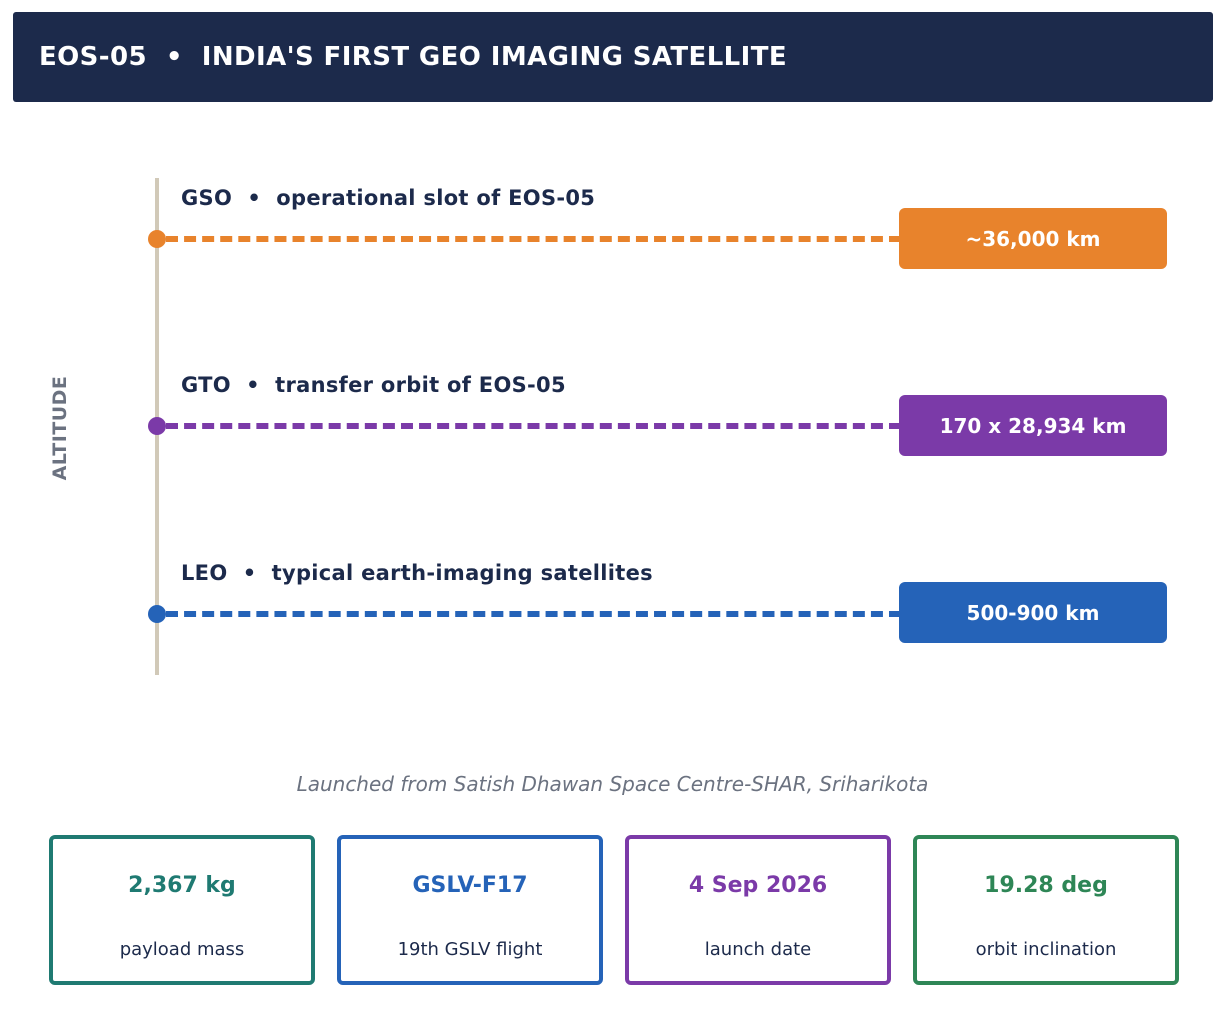  I want to click on stat-value-launch-vehicle: GSLV-F17, so click(470, 885).